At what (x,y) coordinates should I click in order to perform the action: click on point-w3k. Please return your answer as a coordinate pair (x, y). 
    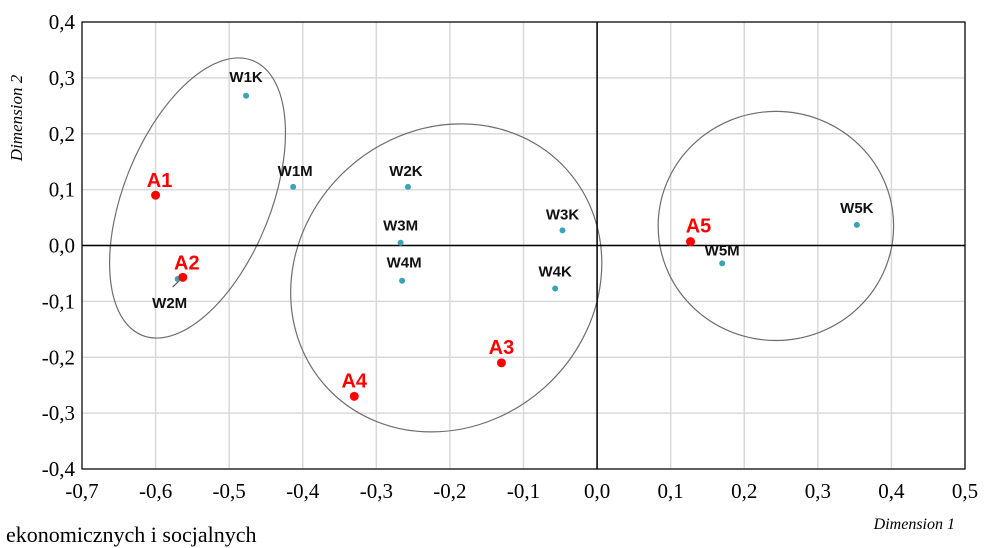
    Looking at the image, I should click on (562, 230).